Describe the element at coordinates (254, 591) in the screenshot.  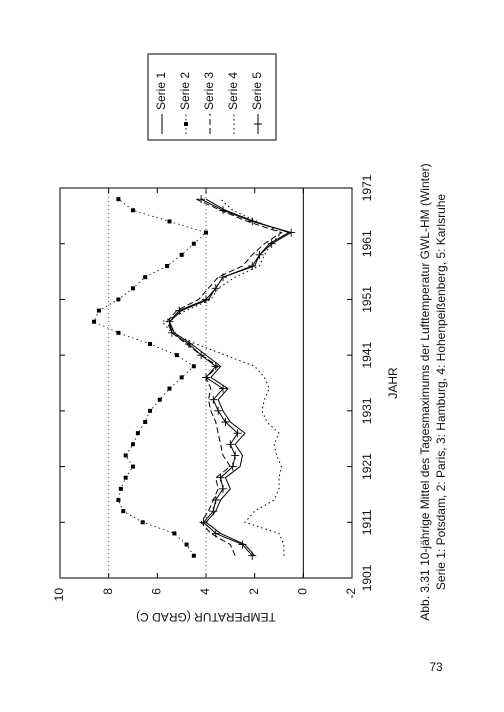
I see `y-tick-label: 2` at that location.